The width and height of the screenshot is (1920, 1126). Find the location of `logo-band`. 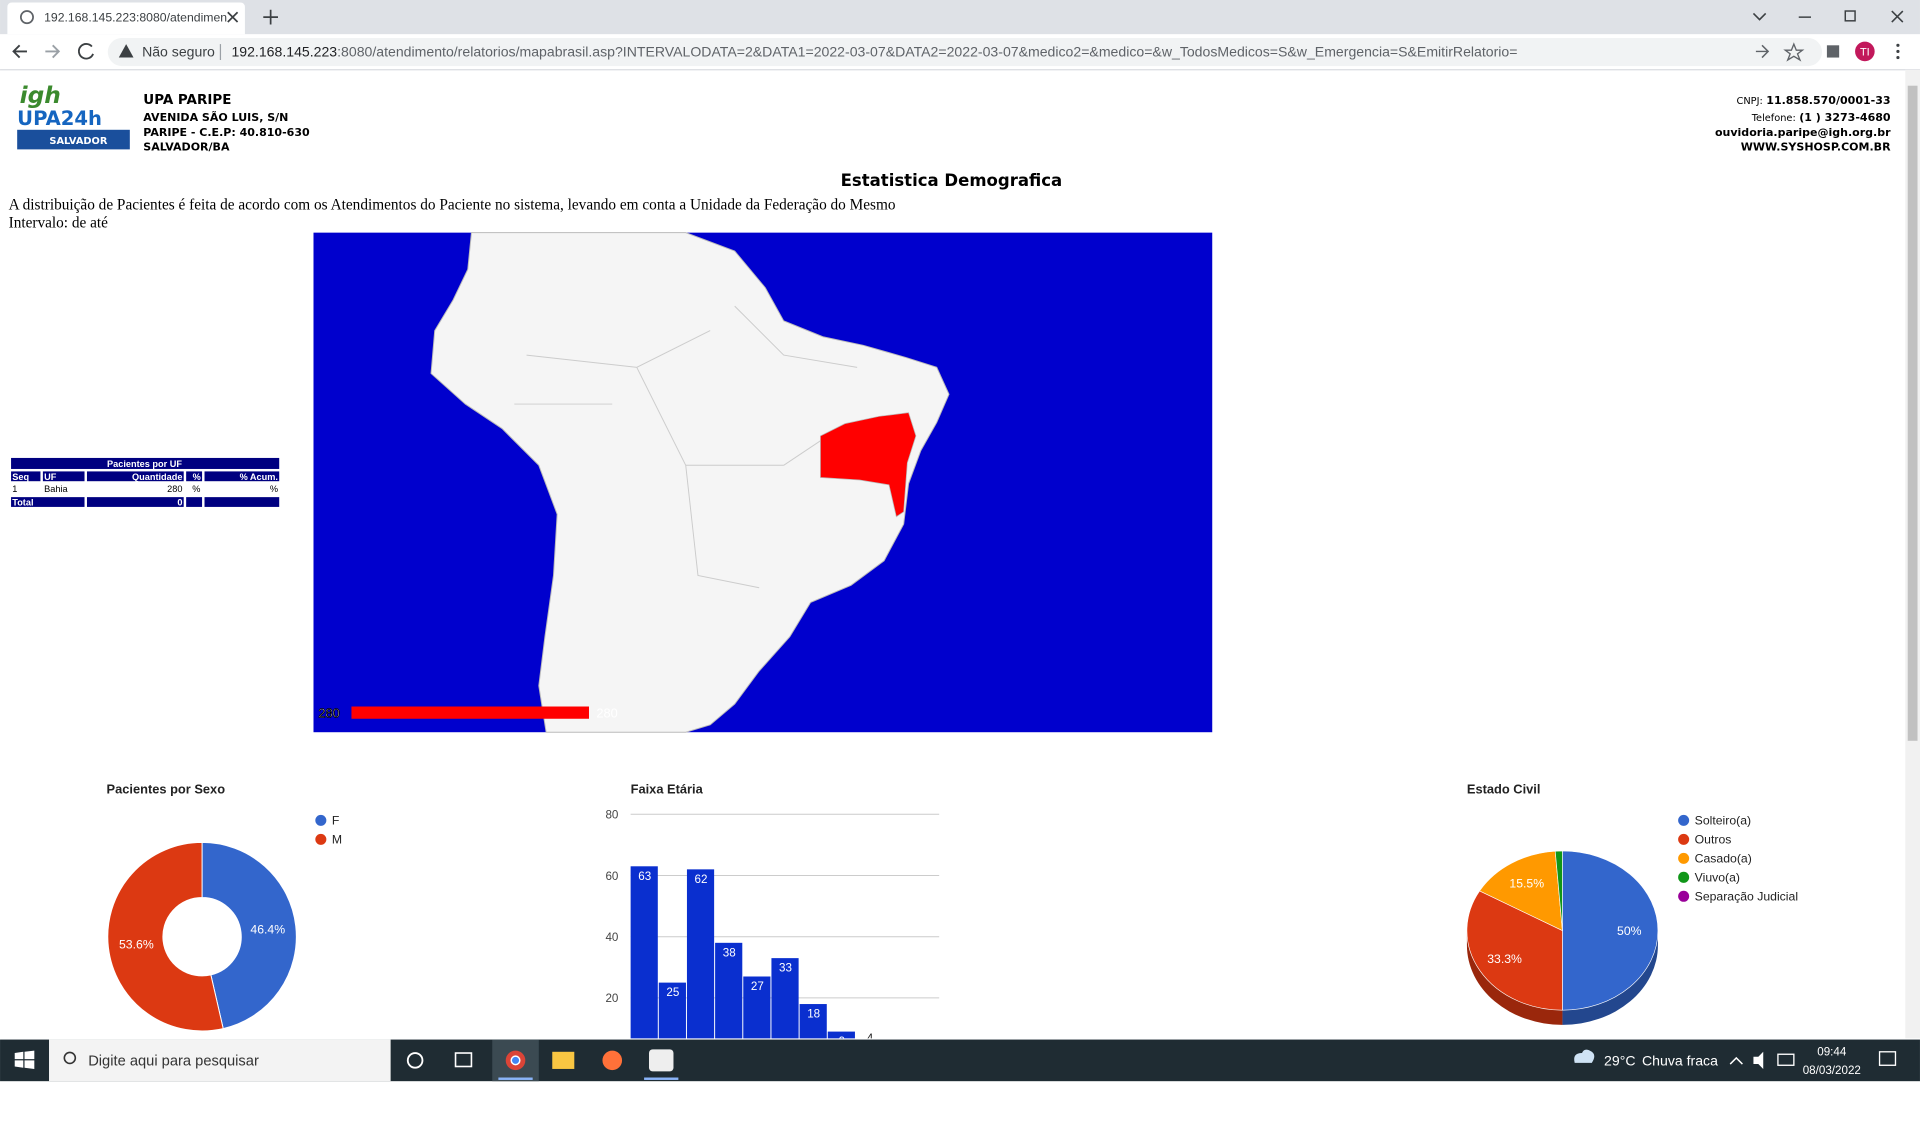

logo-band is located at coordinates (73, 139).